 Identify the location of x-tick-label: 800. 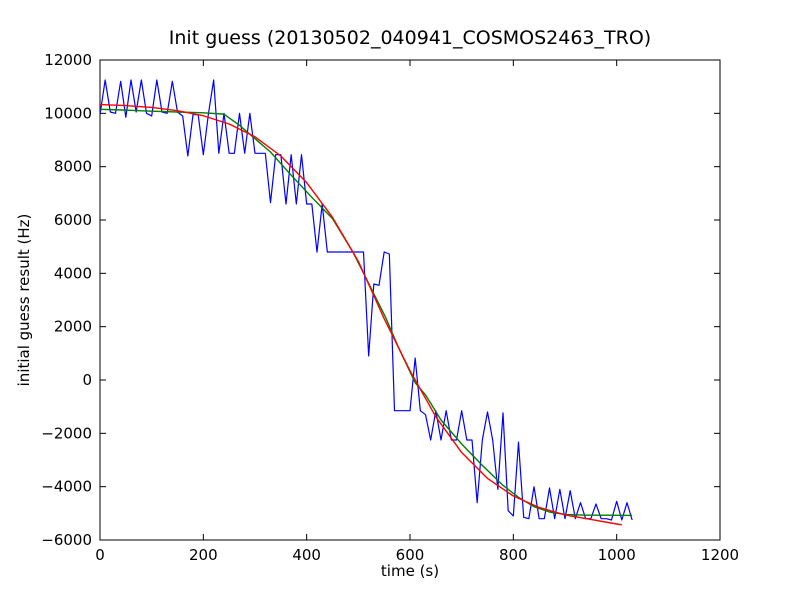
(513, 555).